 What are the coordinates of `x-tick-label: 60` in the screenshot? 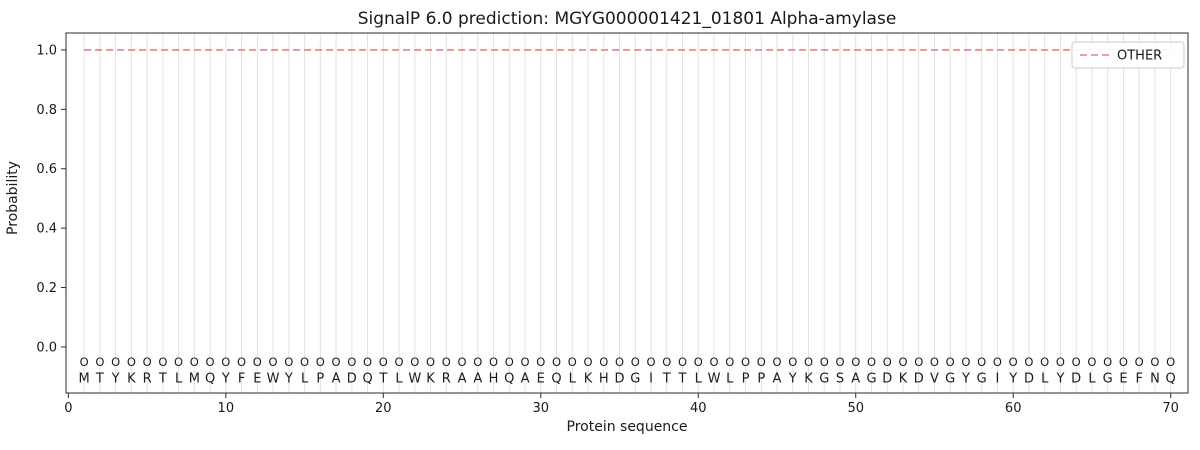 It's located at (1013, 408).